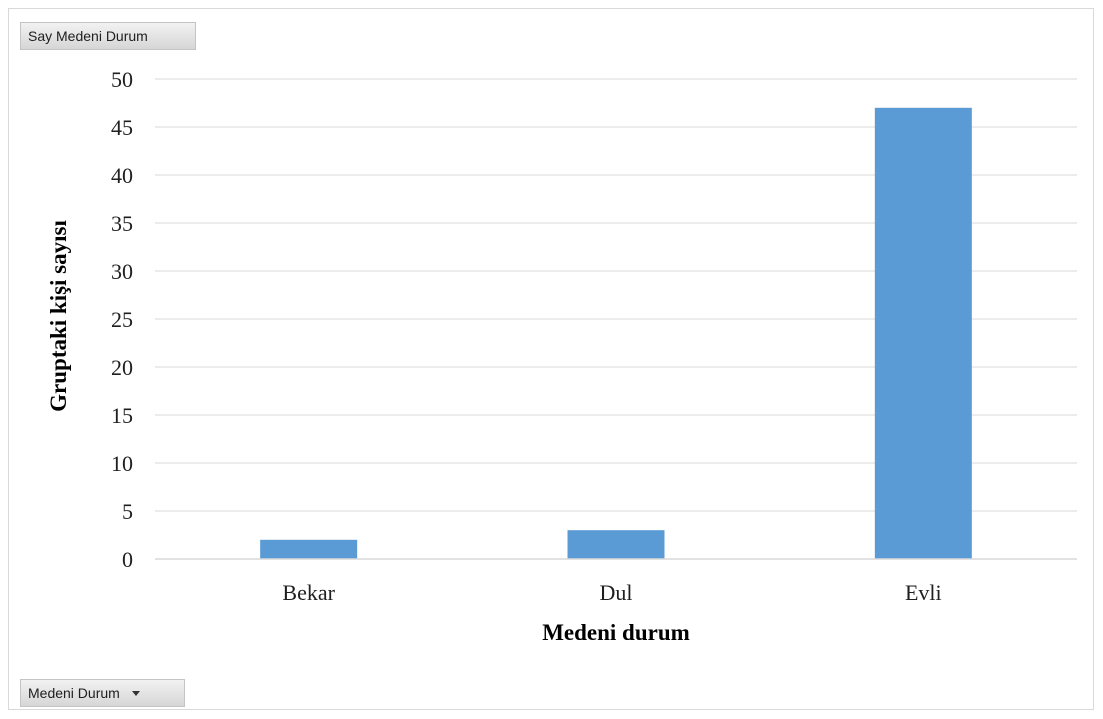  What do you see at coordinates (122, 415) in the screenshot?
I see `y-tick-label: 15` at bounding box center [122, 415].